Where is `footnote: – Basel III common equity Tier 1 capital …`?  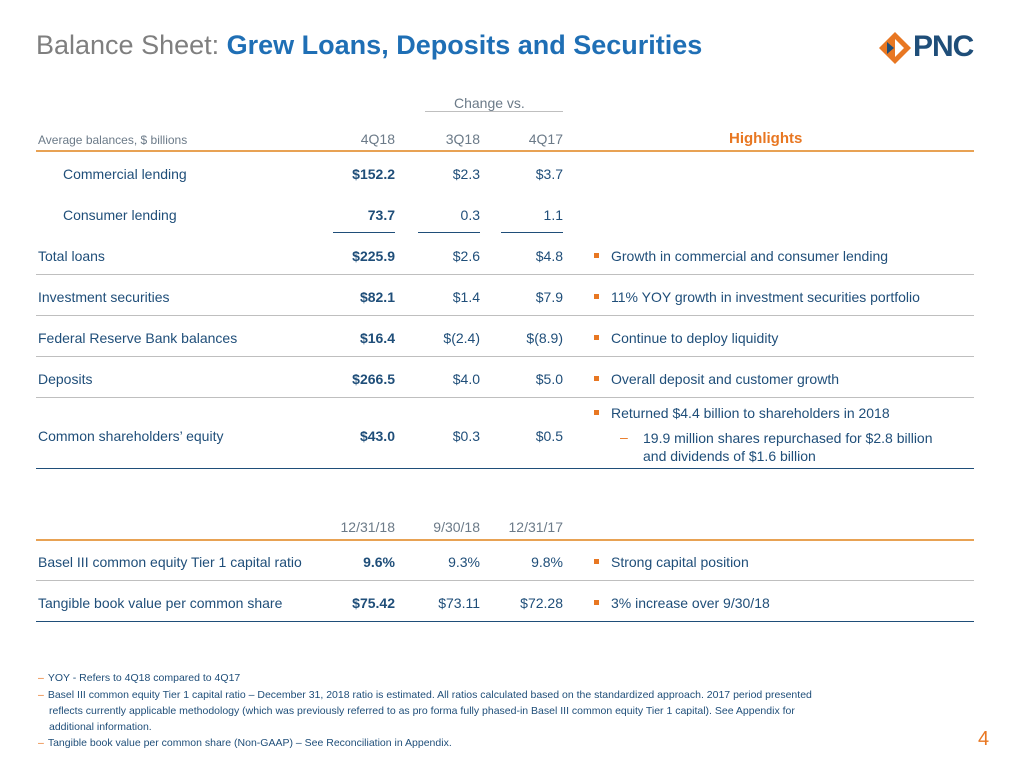 footnote: – Basel III common equity Tier 1 capital … is located at coordinates (425, 695).